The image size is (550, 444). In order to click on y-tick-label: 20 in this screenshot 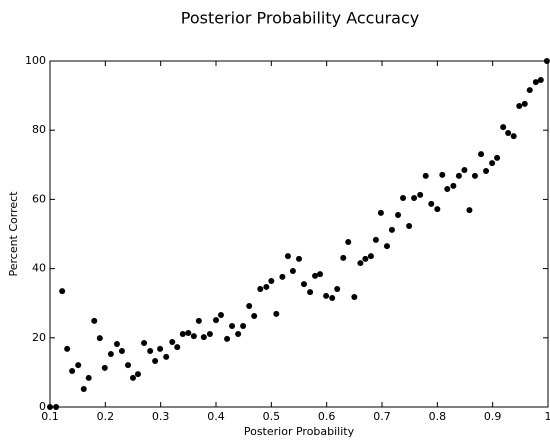, I will do `click(39, 337)`.